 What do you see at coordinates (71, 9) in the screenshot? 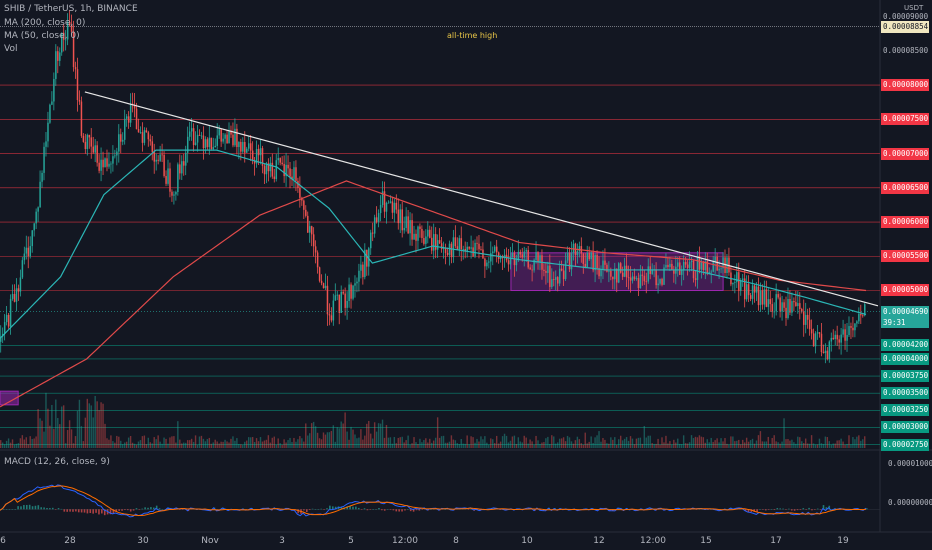
I see `symbol-legend: SHIB / TetherUS, 1h, BINANCE` at bounding box center [71, 9].